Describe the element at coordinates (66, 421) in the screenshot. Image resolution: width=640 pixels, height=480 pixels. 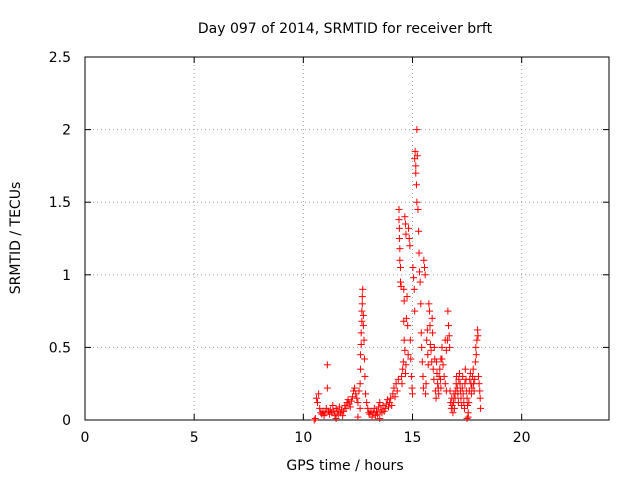
I see `y-tick-label: 0` at that location.